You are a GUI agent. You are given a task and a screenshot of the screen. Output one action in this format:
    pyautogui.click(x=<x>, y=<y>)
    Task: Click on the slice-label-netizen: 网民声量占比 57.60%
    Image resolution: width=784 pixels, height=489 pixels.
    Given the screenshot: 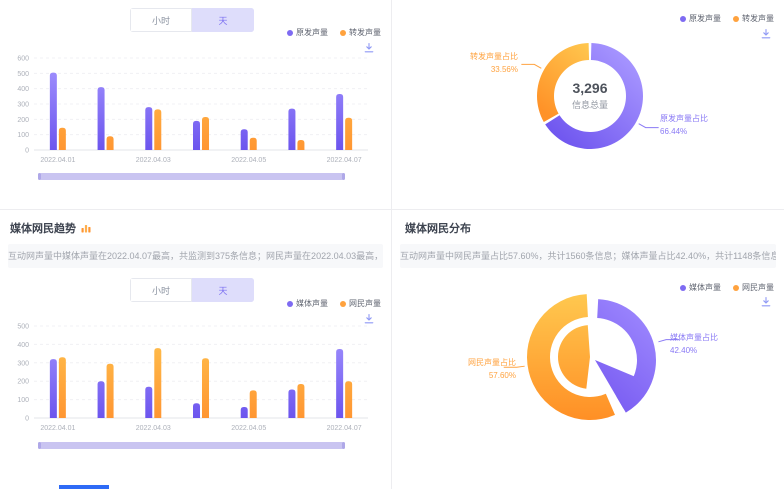 What is the action you would take?
    pyautogui.click(x=464, y=369)
    